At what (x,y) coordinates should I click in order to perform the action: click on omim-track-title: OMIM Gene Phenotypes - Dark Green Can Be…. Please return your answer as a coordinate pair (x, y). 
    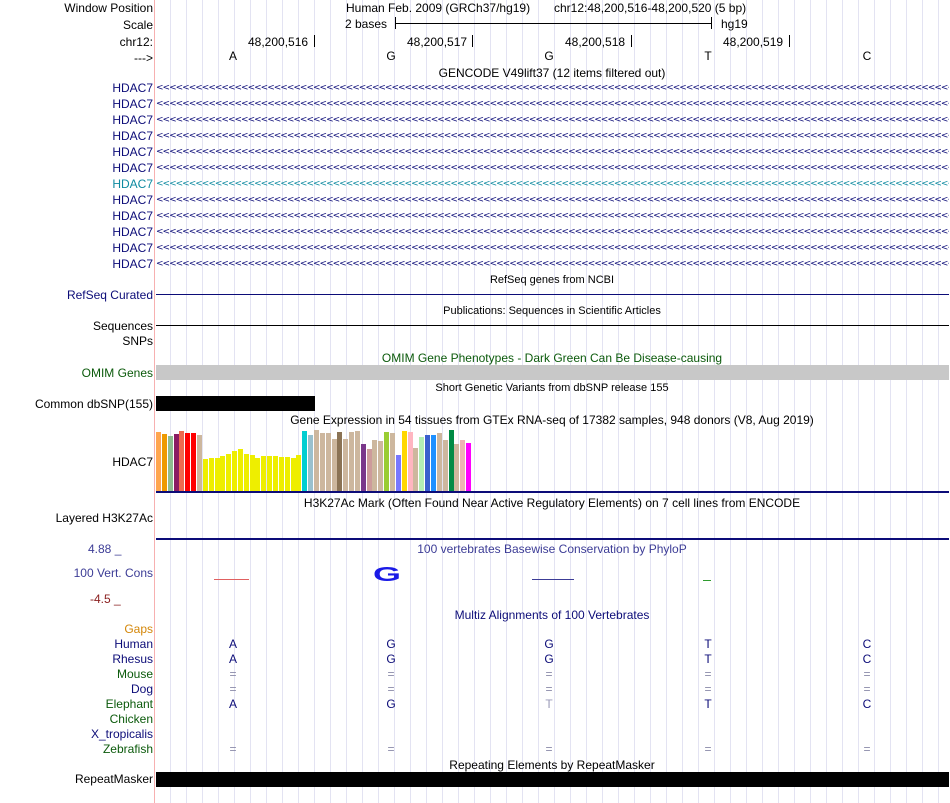
    Looking at the image, I should click on (552, 358).